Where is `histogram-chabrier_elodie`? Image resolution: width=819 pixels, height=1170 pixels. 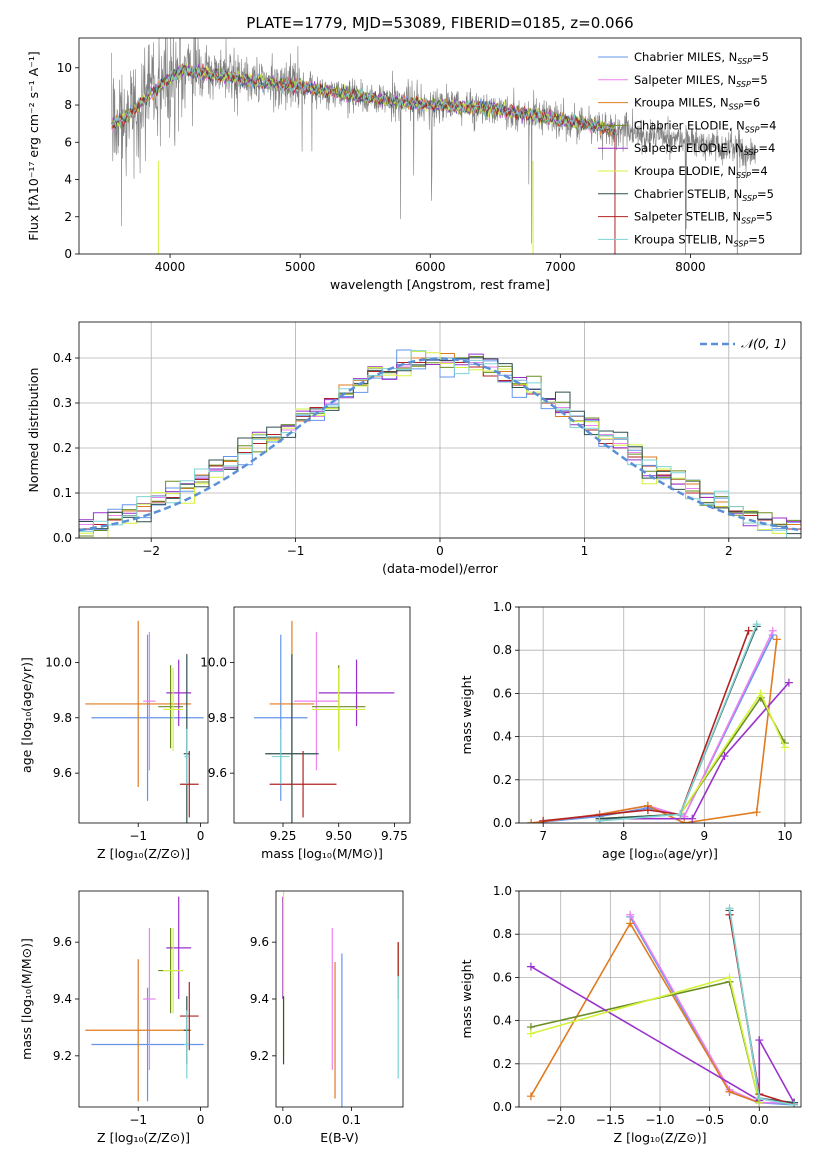
histogram-chabrier_elodie is located at coordinates (440, 446).